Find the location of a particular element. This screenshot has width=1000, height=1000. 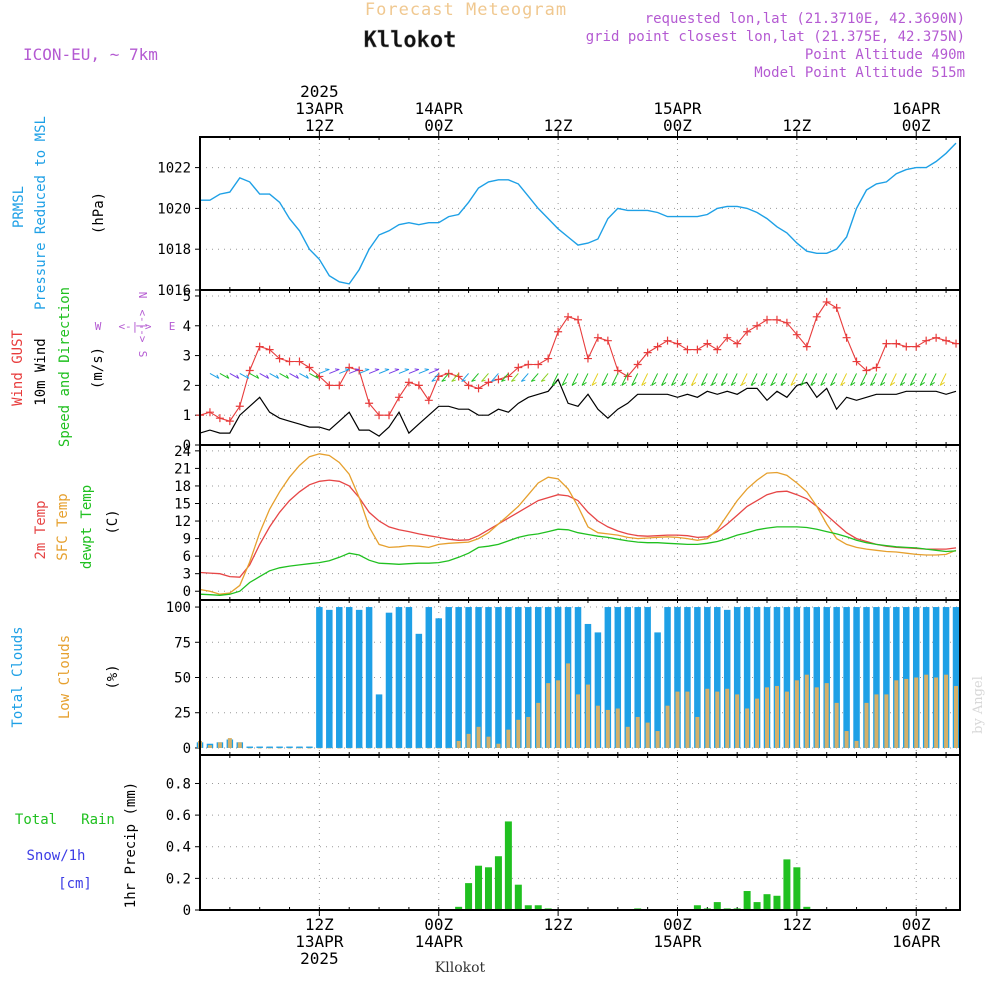

precip-label-rain: Rain is located at coordinates (98, 820).